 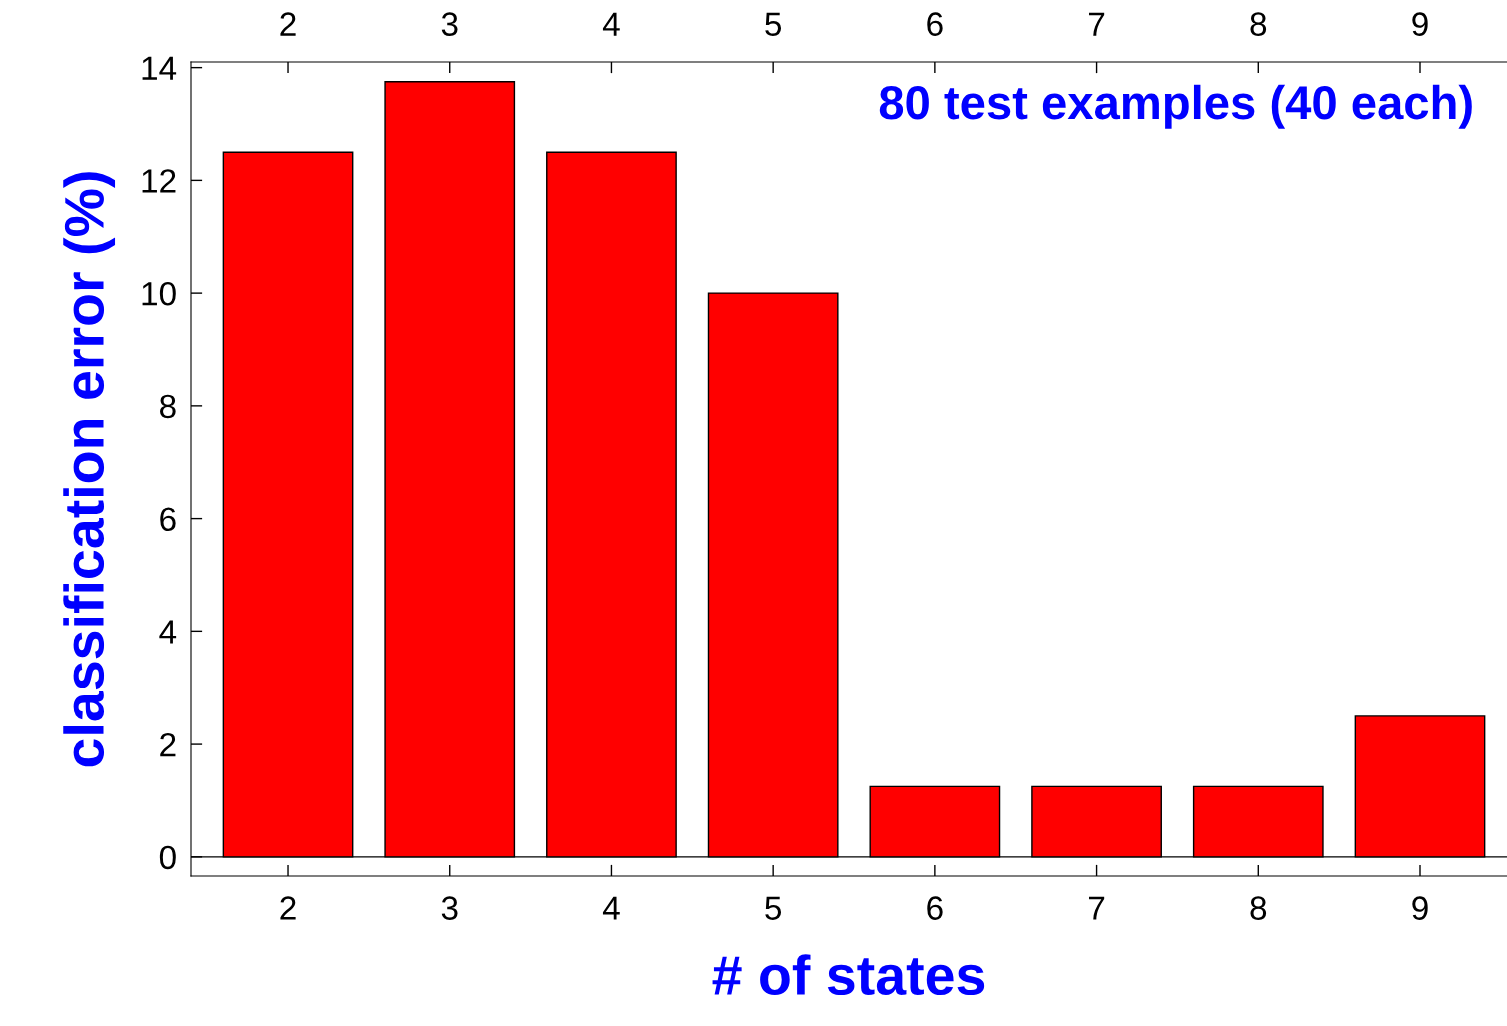 What do you see at coordinates (848, 975) in the screenshot?
I see `x-axis-title: # of states` at bounding box center [848, 975].